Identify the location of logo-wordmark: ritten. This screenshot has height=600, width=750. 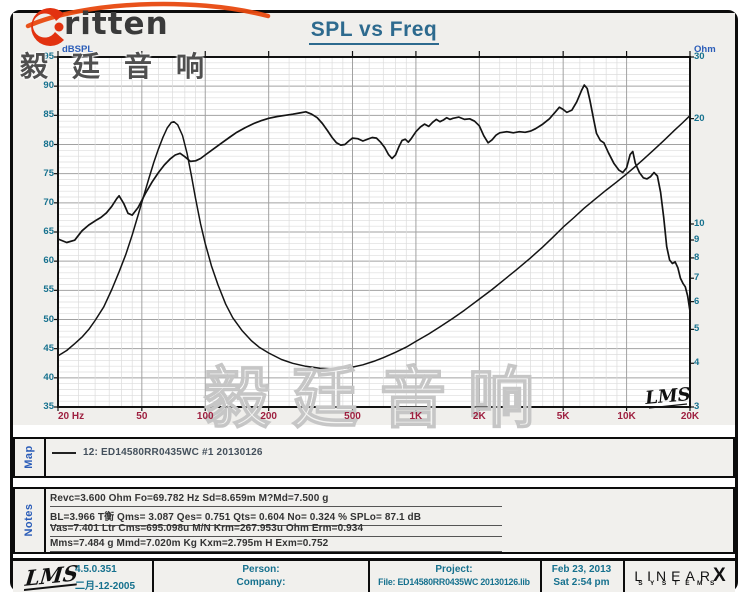
(116, 24).